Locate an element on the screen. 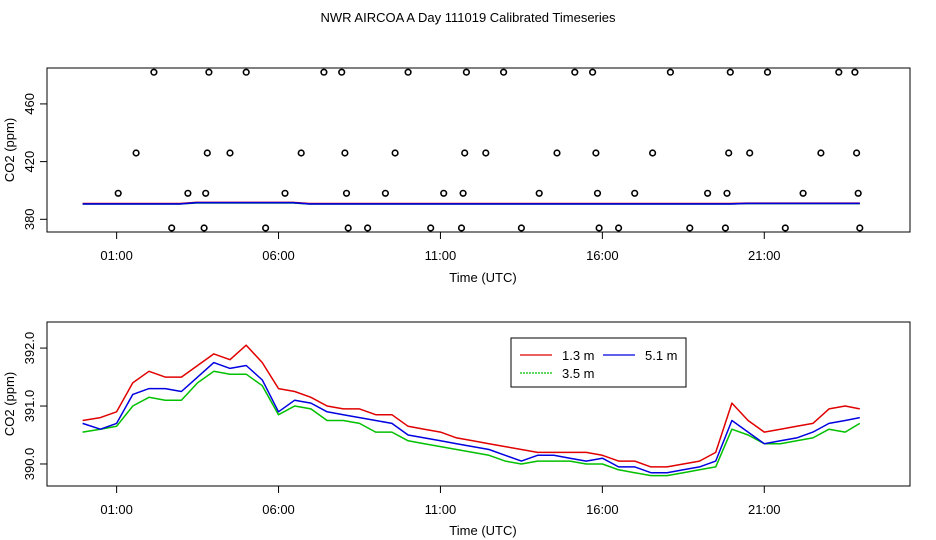  legend-box is located at coordinates (598, 362).